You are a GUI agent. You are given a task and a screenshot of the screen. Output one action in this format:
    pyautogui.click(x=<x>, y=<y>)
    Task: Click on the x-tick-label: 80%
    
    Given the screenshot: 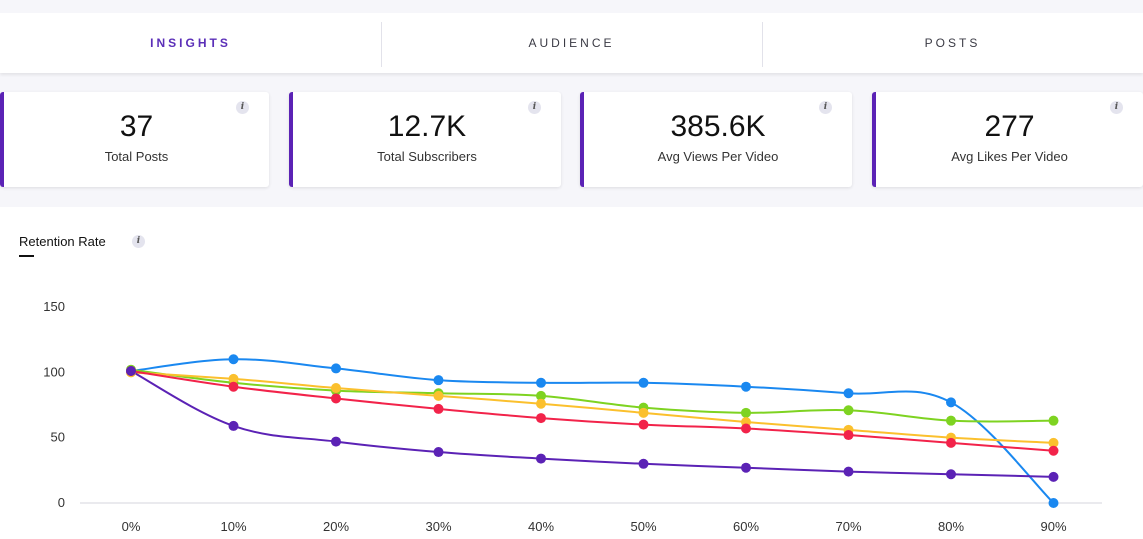 What is the action you would take?
    pyautogui.click(x=951, y=526)
    